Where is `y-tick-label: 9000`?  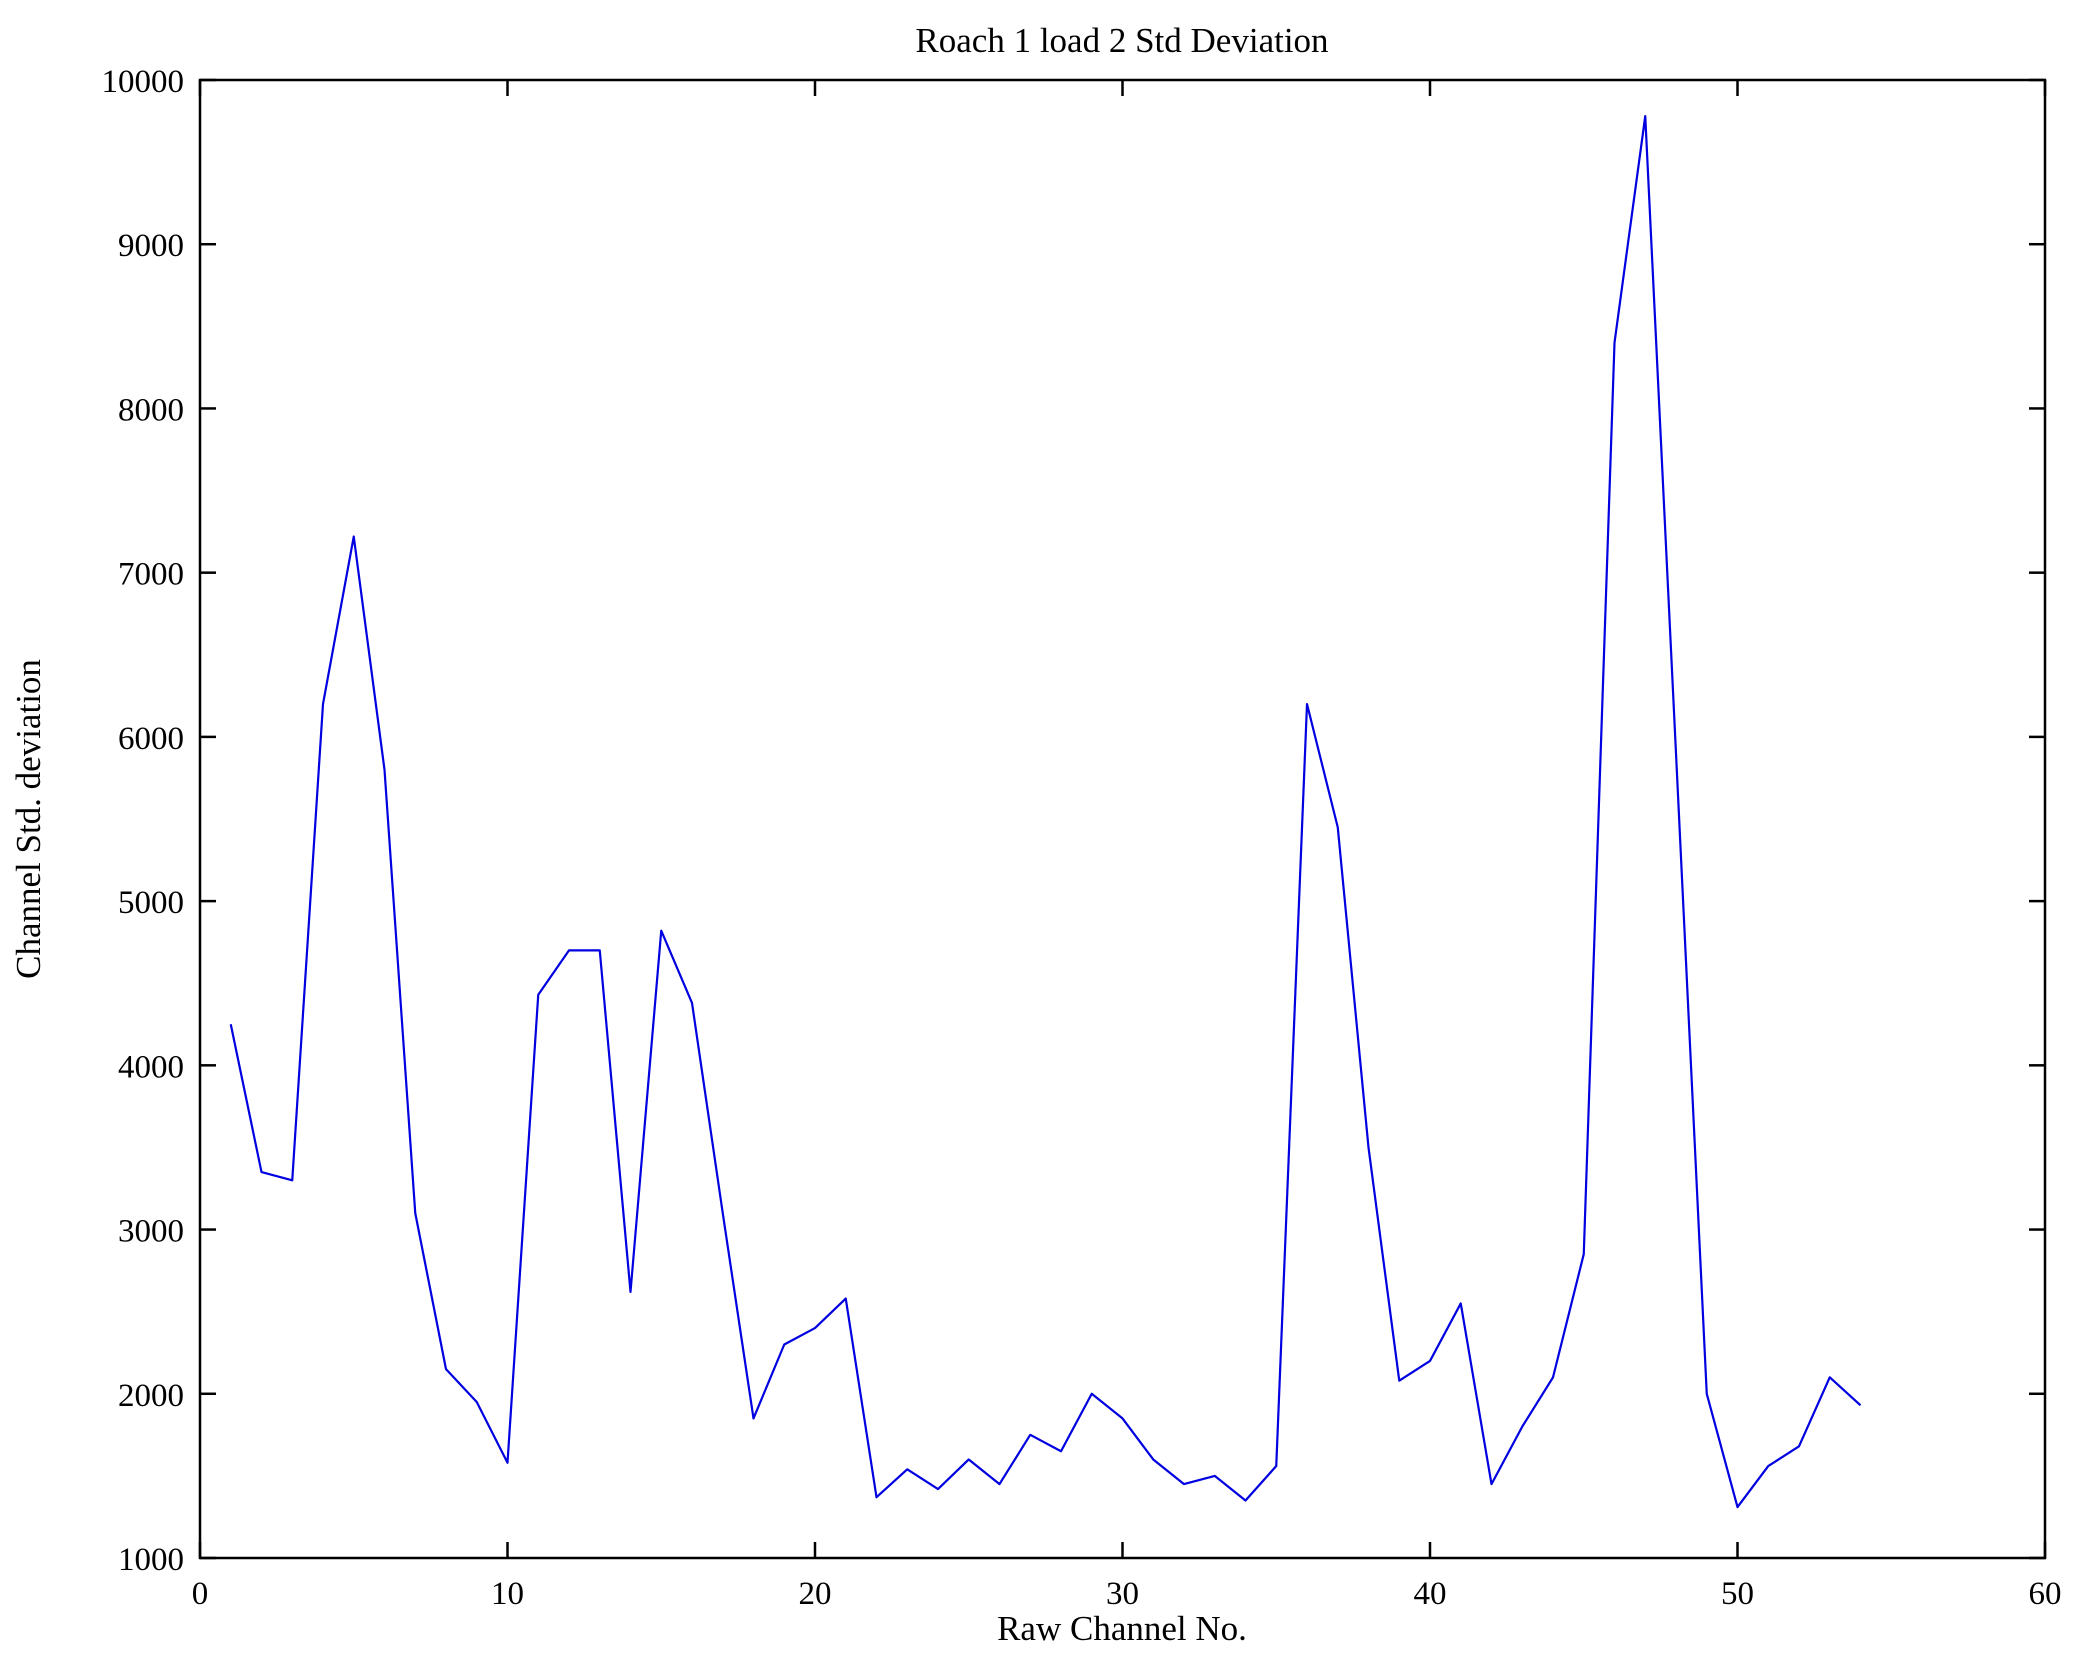 y-tick-label: 9000 is located at coordinates (151, 246).